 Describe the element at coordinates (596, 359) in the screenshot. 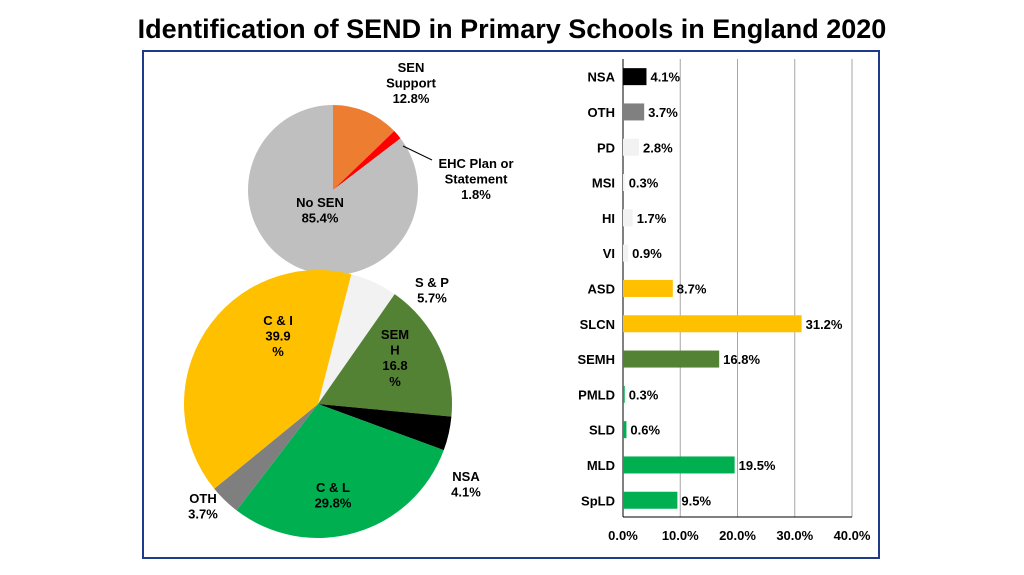

I see `bar-category-label: SEMH` at that location.